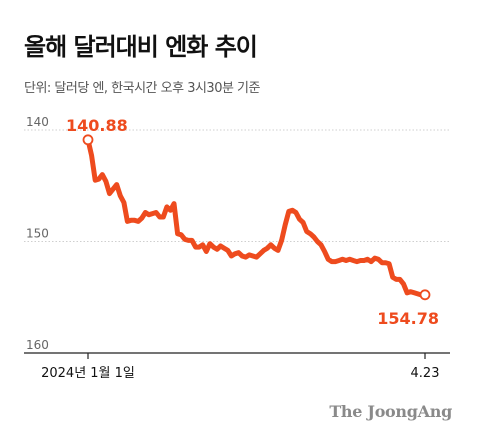 This screenshot has height=439, width=480. I want to click on x-tick-label: 2024년 1월 1일, so click(88, 373).